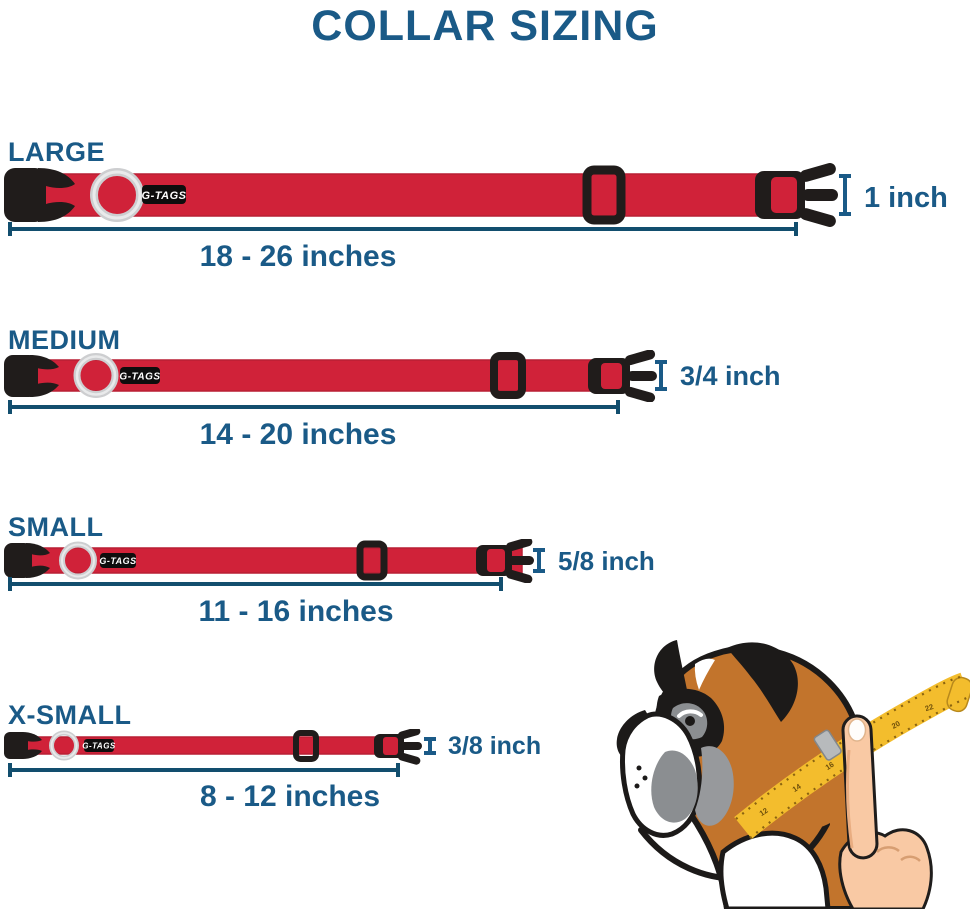  I want to click on fingernail, so click(857, 730).